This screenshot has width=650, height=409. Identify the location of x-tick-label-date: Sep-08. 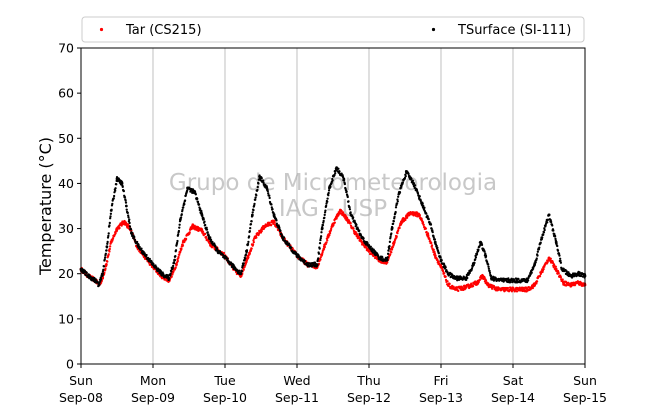
(81, 397).